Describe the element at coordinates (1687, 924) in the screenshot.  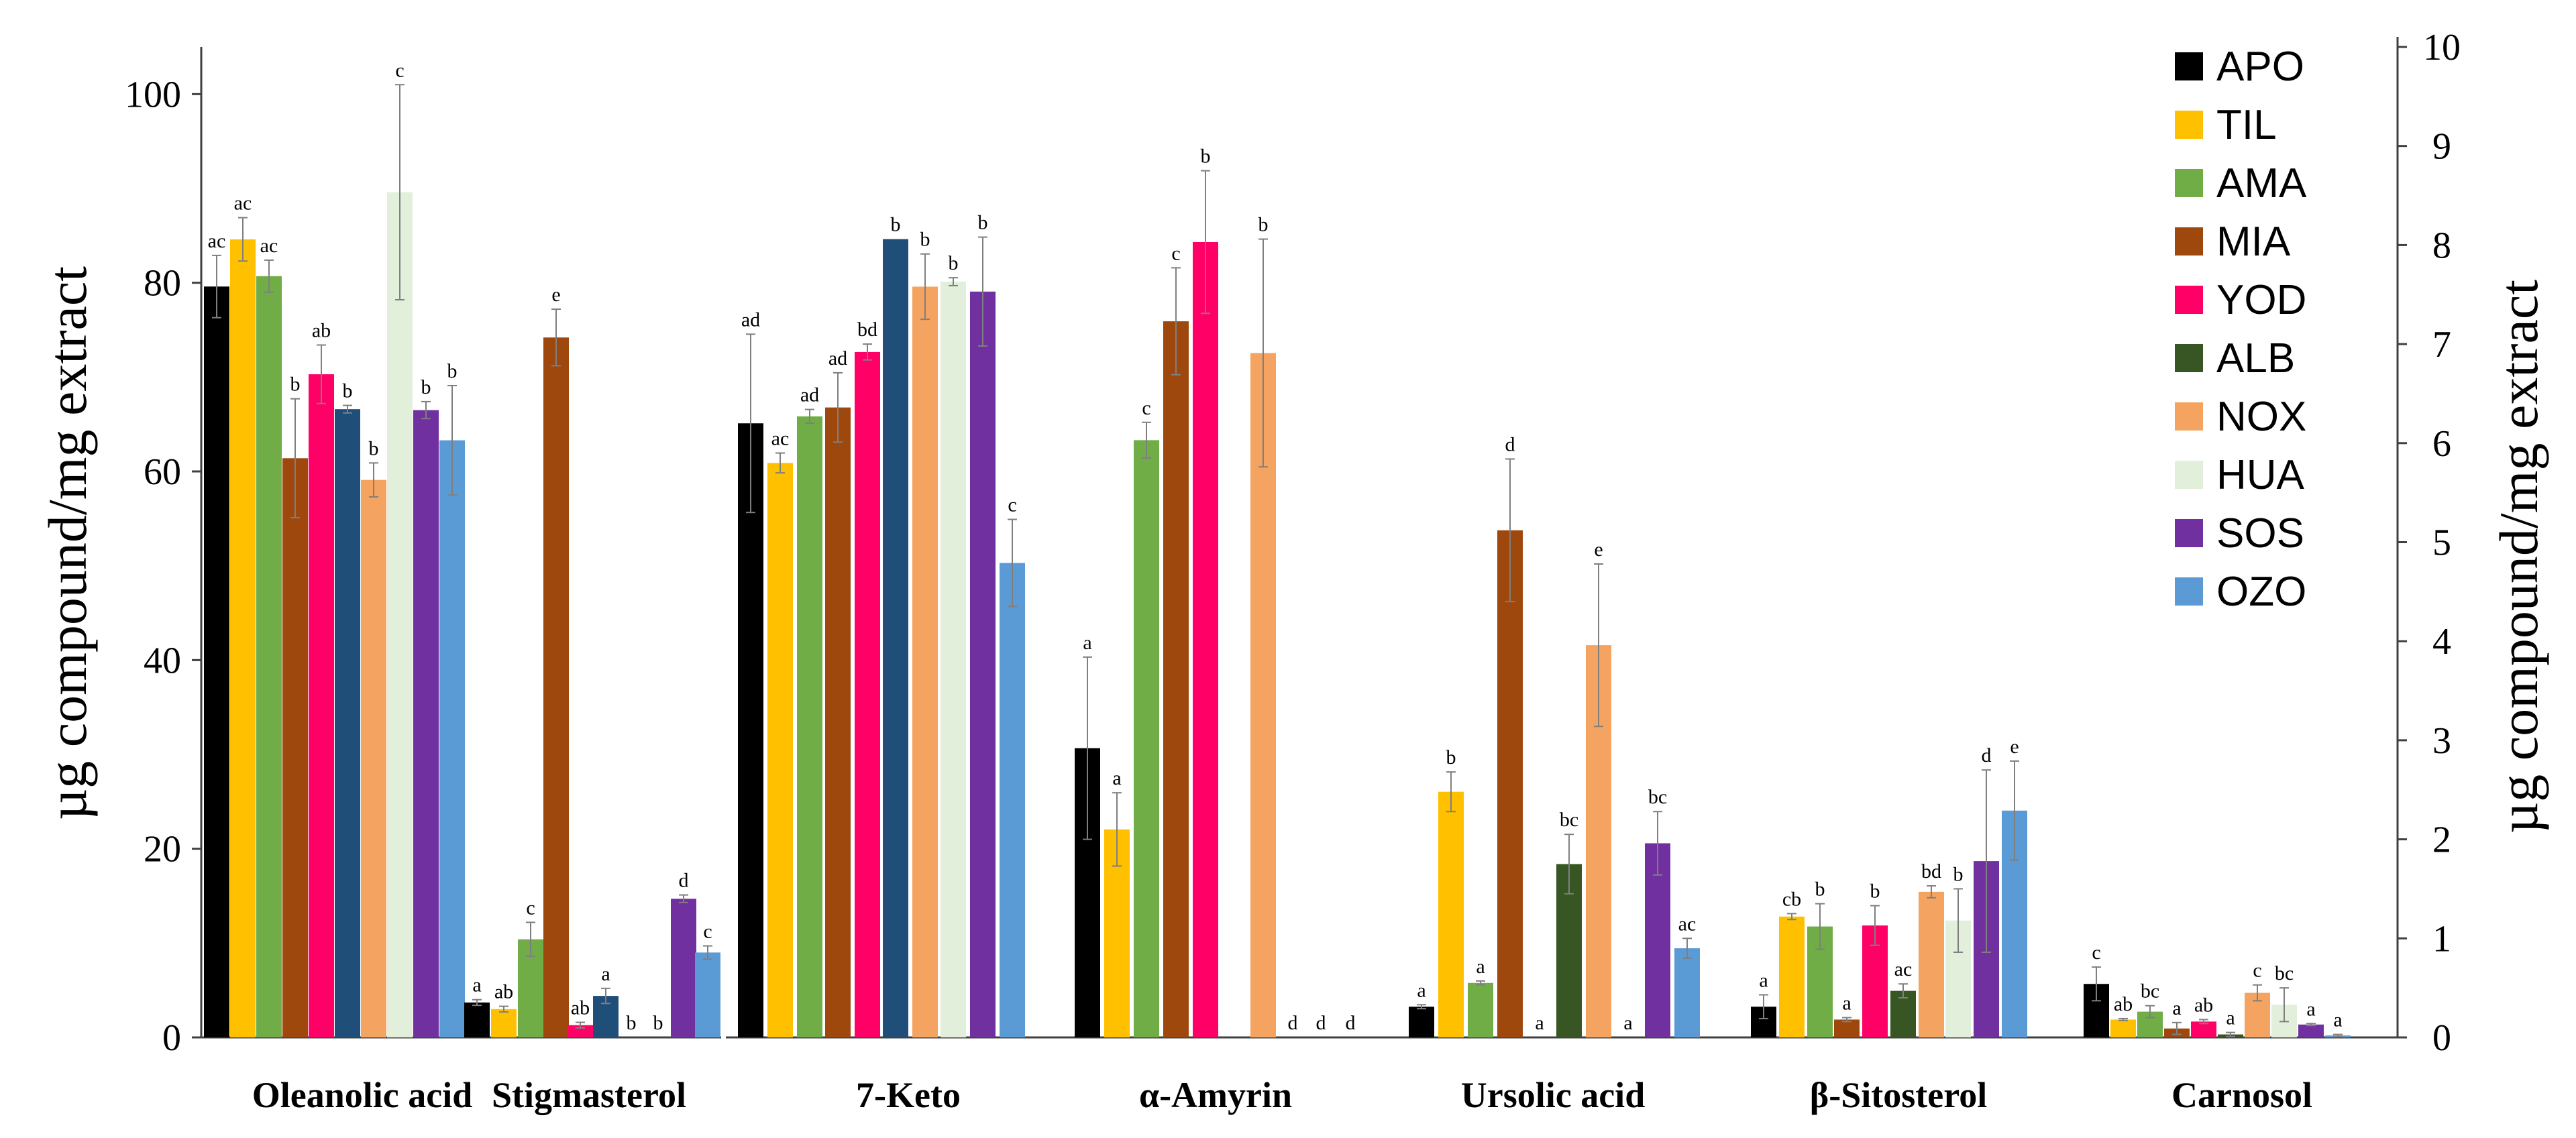
I see `significance-letter: ac` at that location.